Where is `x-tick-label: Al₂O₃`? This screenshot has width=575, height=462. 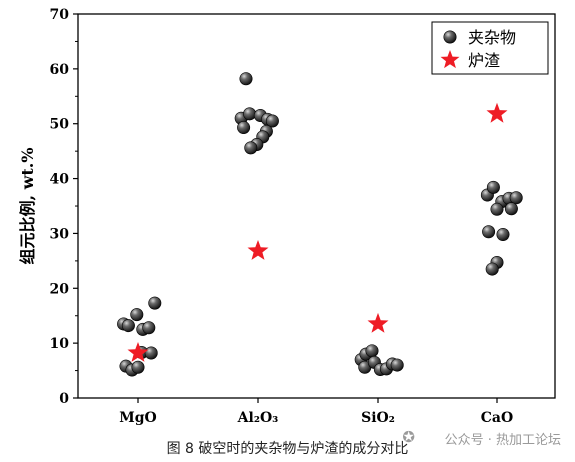 x-tick-label: Al₂O₃ is located at coordinates (258, 418).